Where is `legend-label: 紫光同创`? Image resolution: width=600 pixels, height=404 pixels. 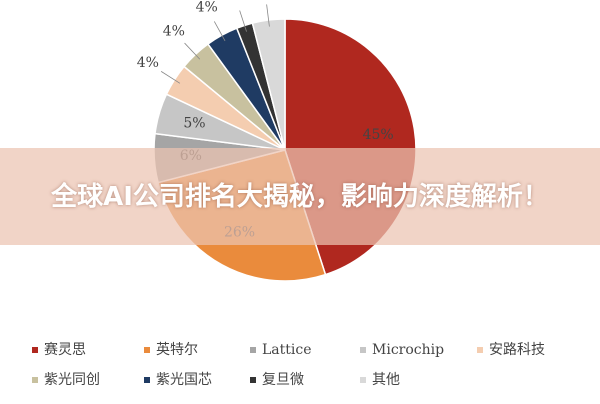
legend-label: 紫光同创 is located at coordinates (72, 380).